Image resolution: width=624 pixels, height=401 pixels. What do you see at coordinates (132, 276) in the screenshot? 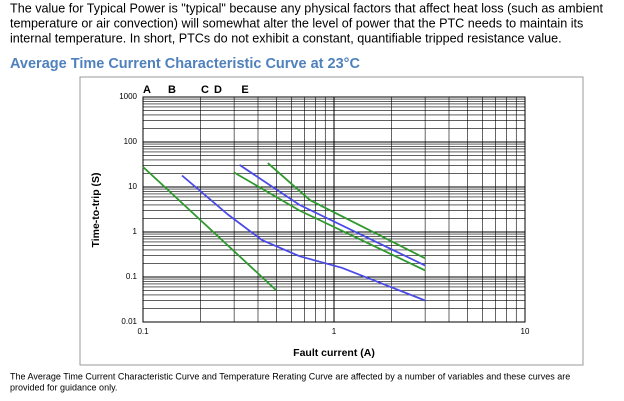
I see `y-tick-label: 0.1` at bounding box center [132, 276].